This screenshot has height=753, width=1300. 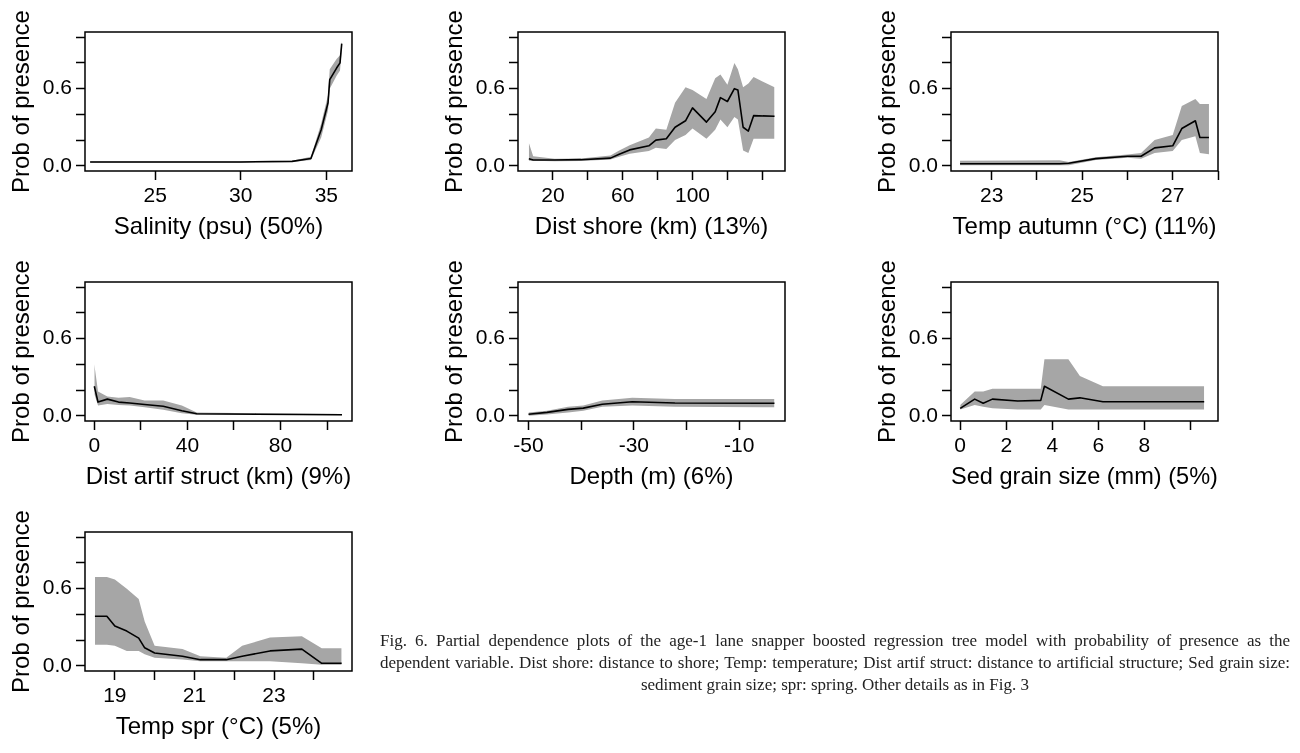 What do you see at coordinates (1006, 445) in the screenshot?
I see `x-tick-label: 2` at bounding box center [1006, 445].